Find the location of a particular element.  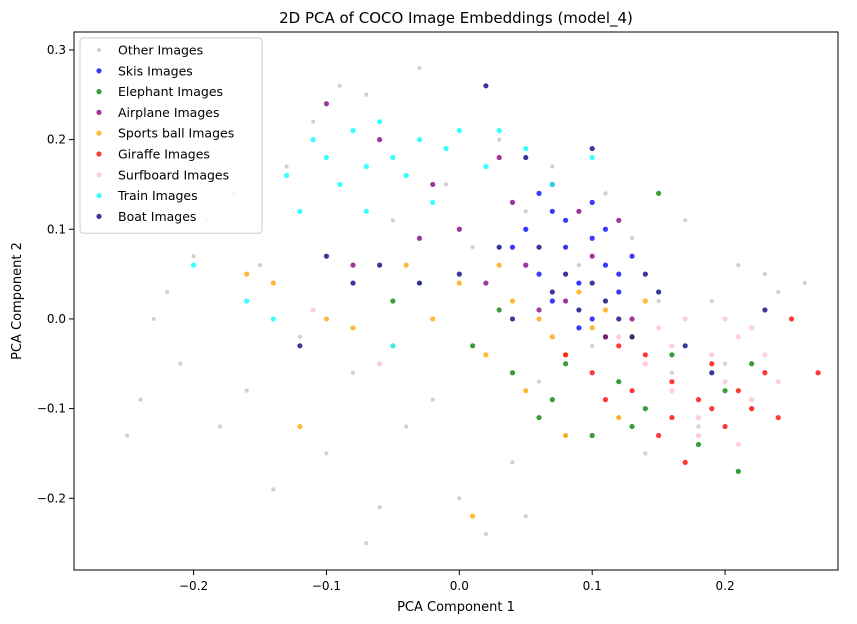

y-tick-label: 0.1 is located at coordinates (56, 229).